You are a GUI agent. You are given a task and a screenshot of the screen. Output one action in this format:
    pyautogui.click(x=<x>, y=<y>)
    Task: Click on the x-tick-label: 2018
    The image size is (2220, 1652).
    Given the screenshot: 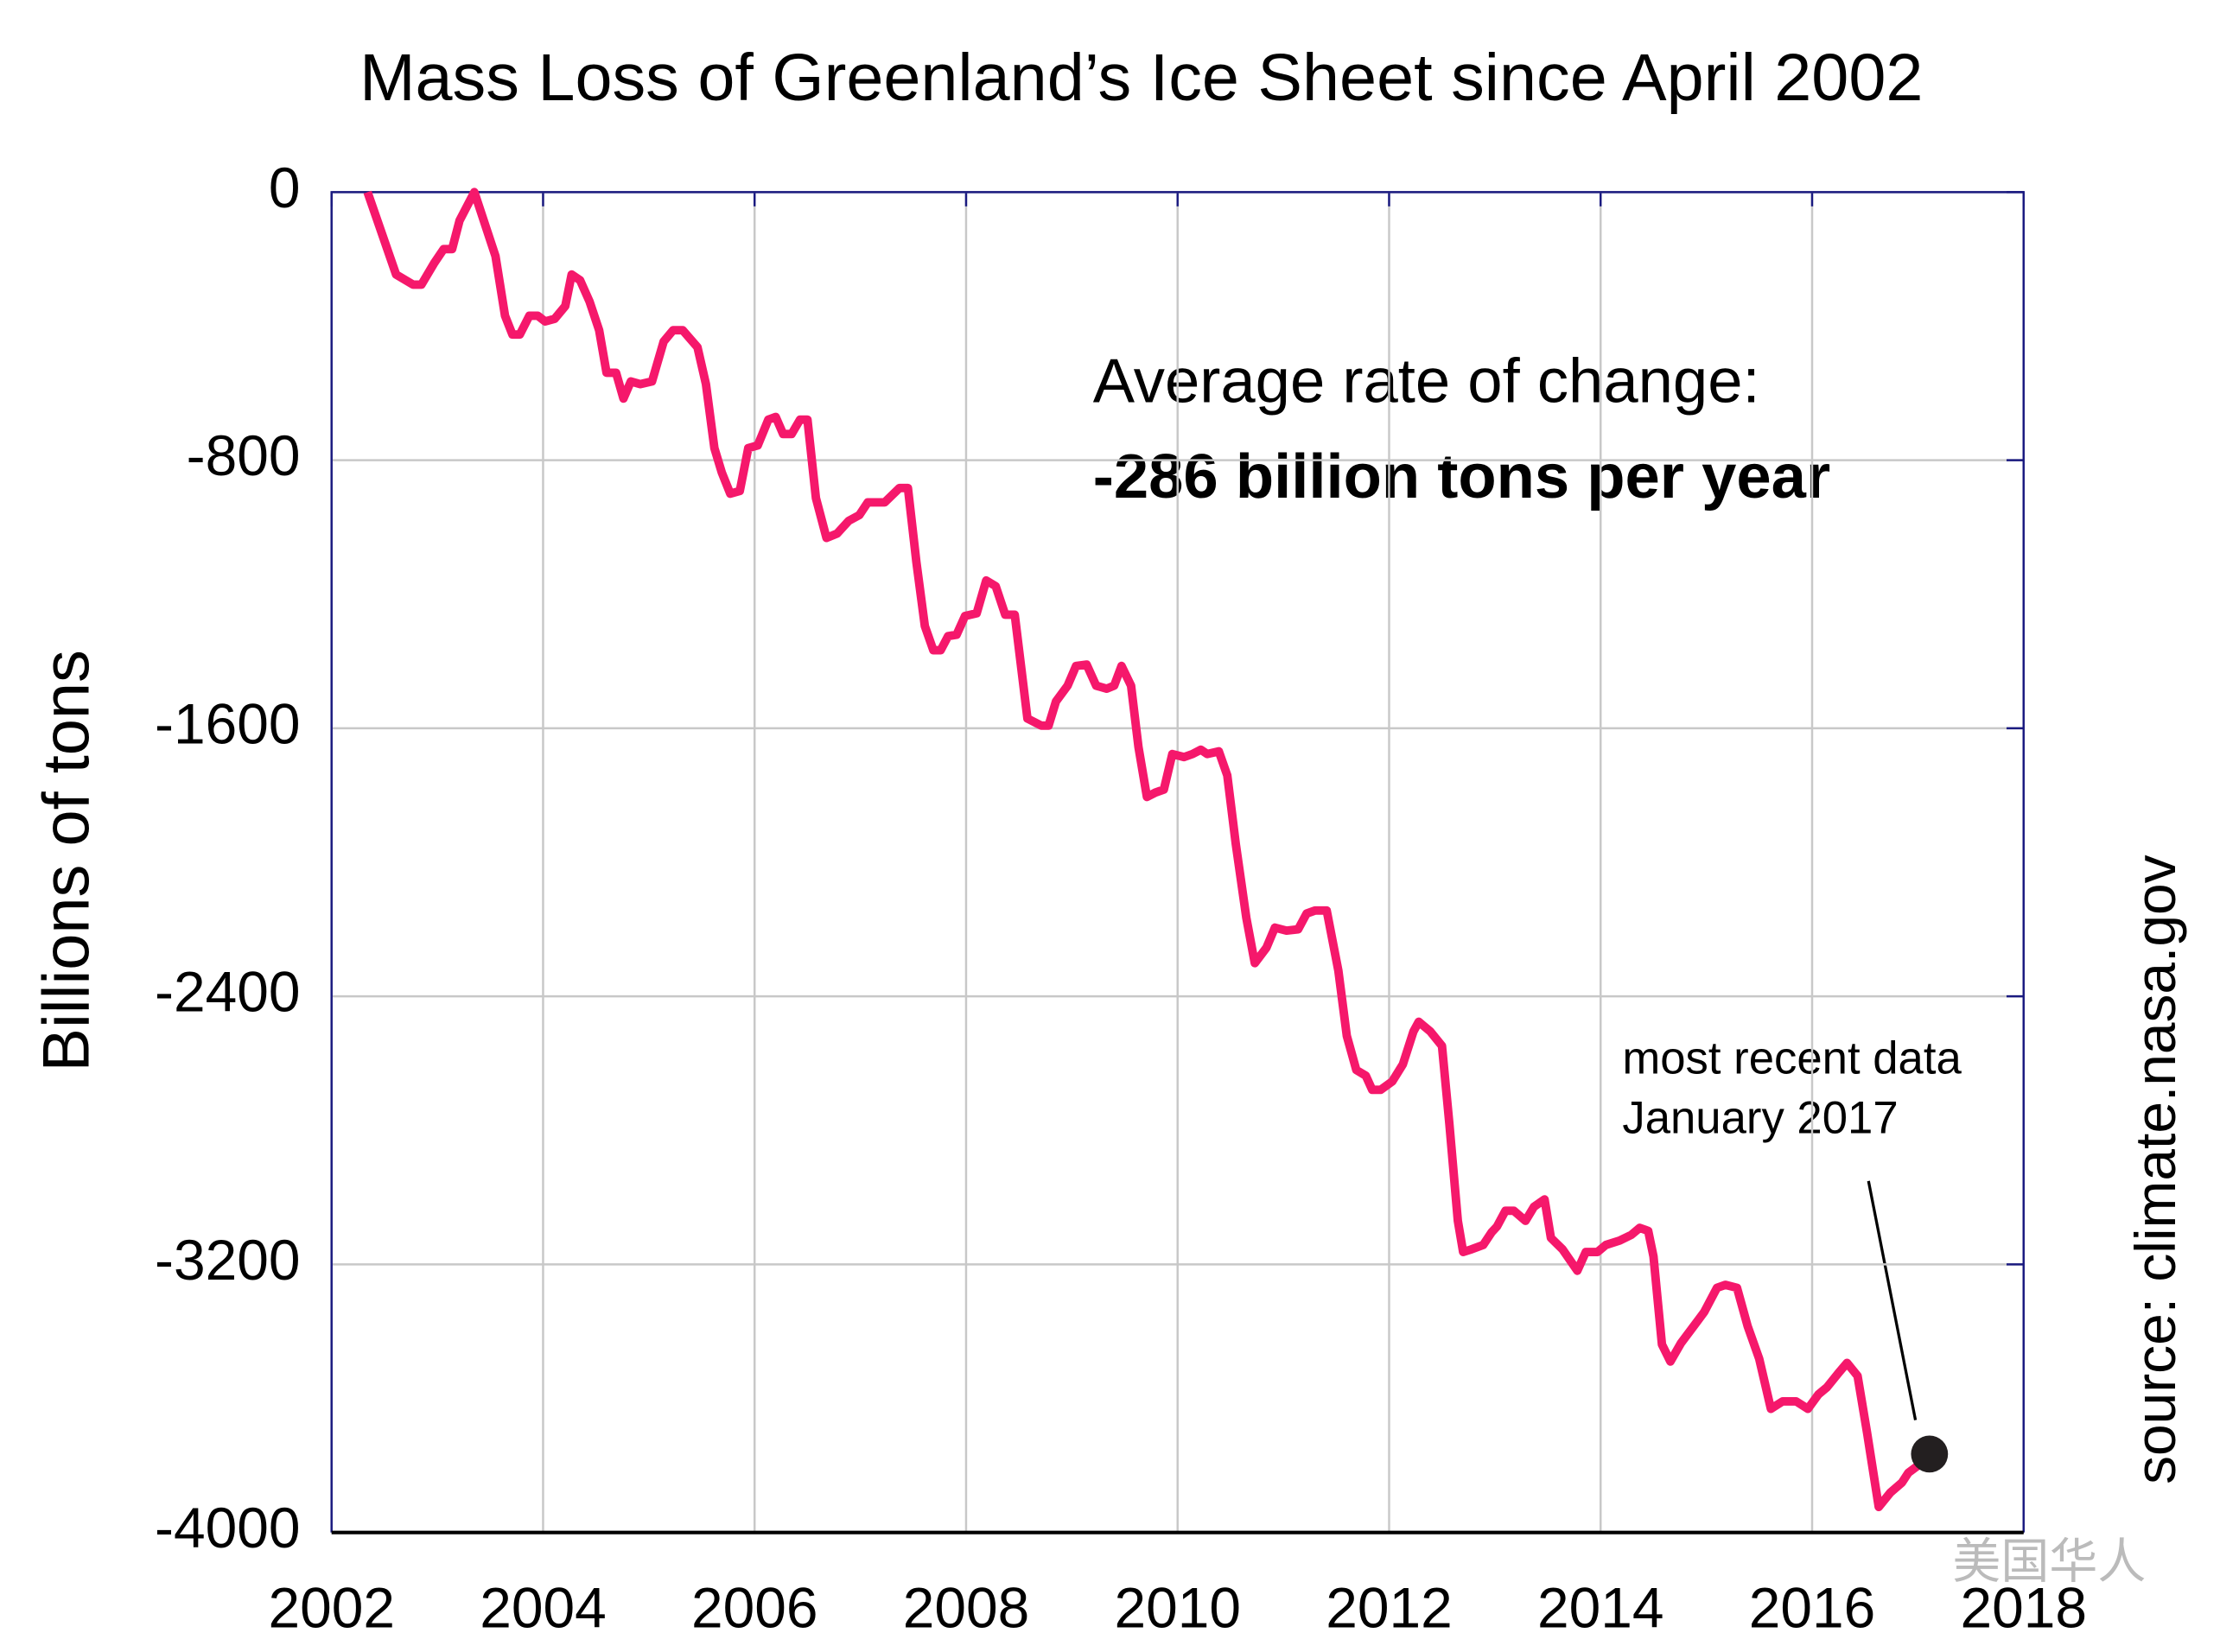 What is the action you would take?
    pyautogui.click(x=2024, y=1607)
    